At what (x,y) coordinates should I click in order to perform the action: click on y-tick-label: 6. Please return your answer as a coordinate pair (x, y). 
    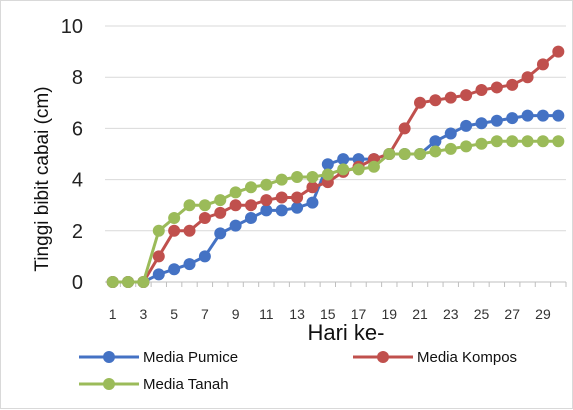
    Looking at the image, I should click on (77, 129).